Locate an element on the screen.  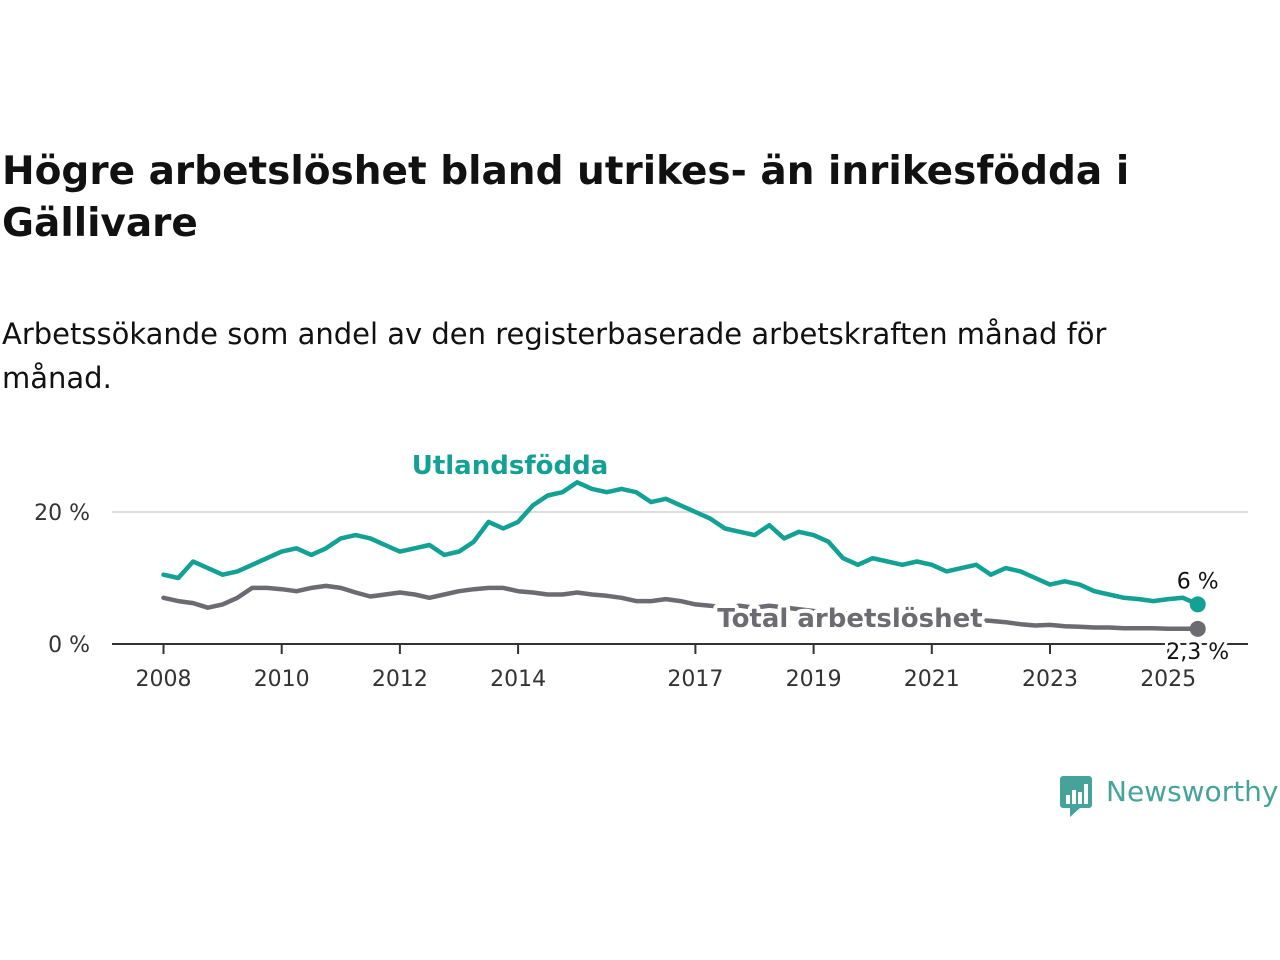
brand-name: Newsworthy is located at coordinates (1192, 791).